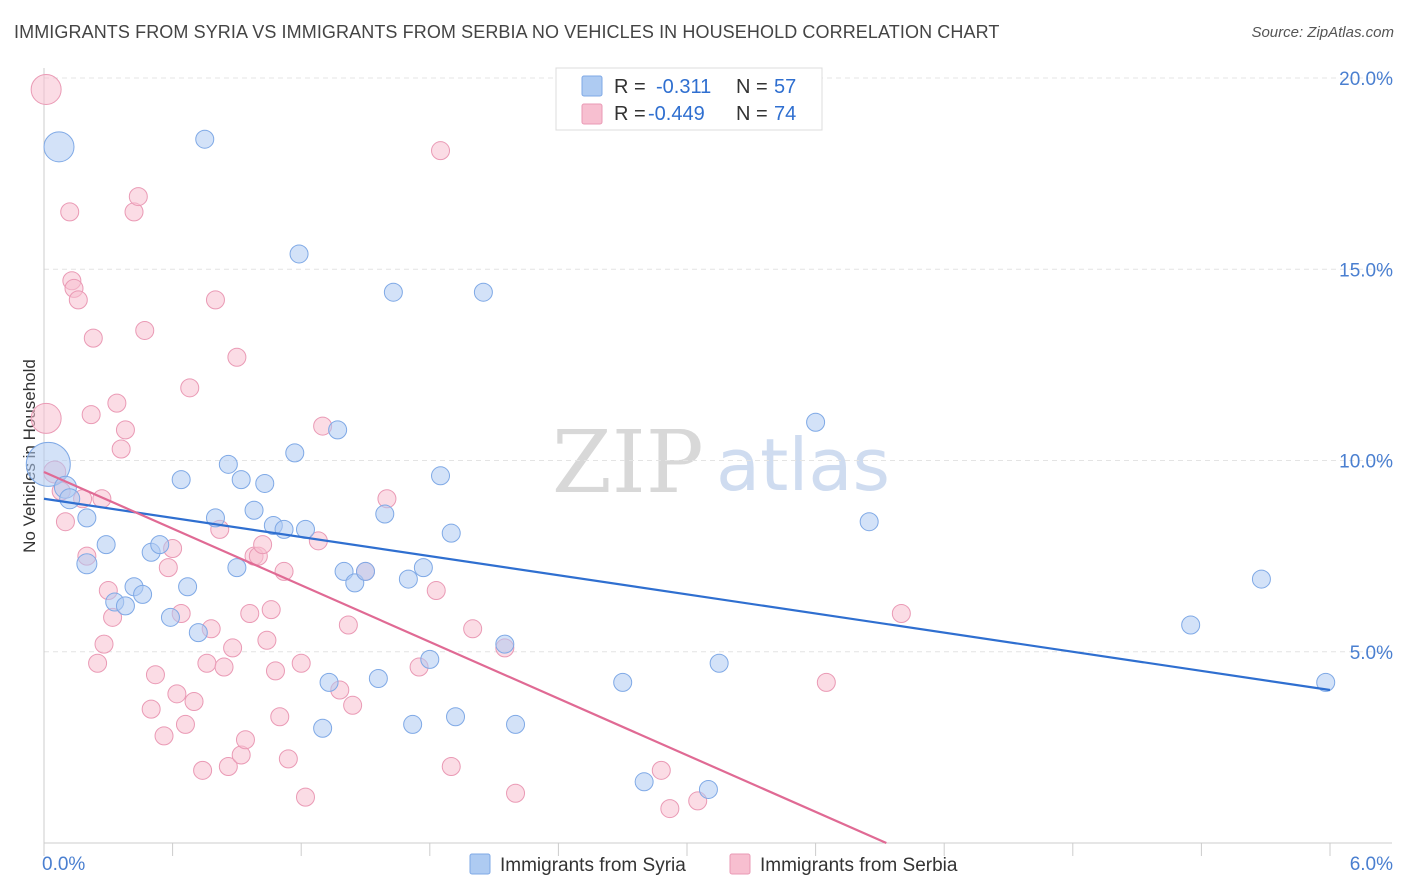 Image resolution: width=1406 pixels, height=892 pixels. Describe the element at coordinates (785, 114) in the screenshot. I see `legend-n-value-serbia: 74` at that location.